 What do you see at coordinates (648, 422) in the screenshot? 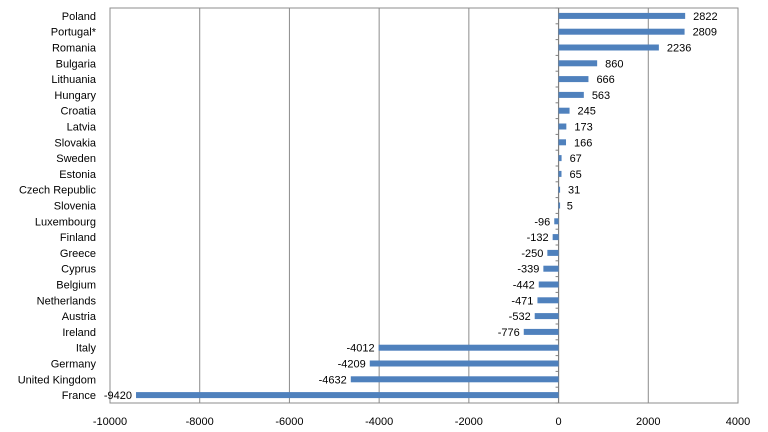
I see `x-tick-label: 2000` at bounding box center [648, 422].